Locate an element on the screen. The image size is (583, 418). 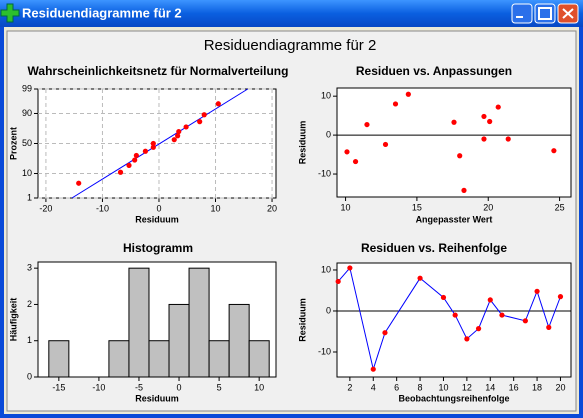
x-tick-label: 6 is located at coordinates (396, 387).